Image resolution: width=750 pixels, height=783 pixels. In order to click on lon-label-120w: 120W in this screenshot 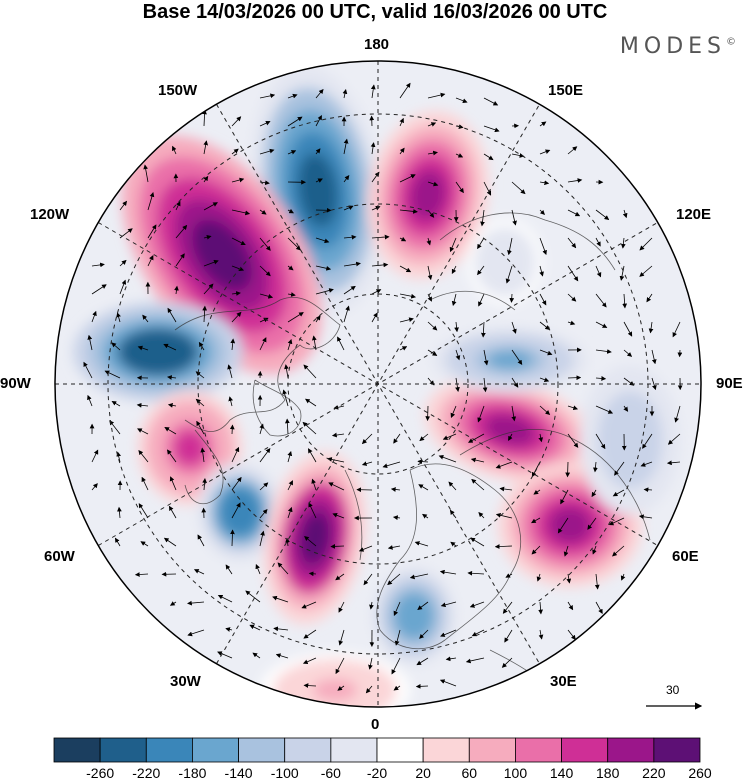, I will do `click(50, 214)`.